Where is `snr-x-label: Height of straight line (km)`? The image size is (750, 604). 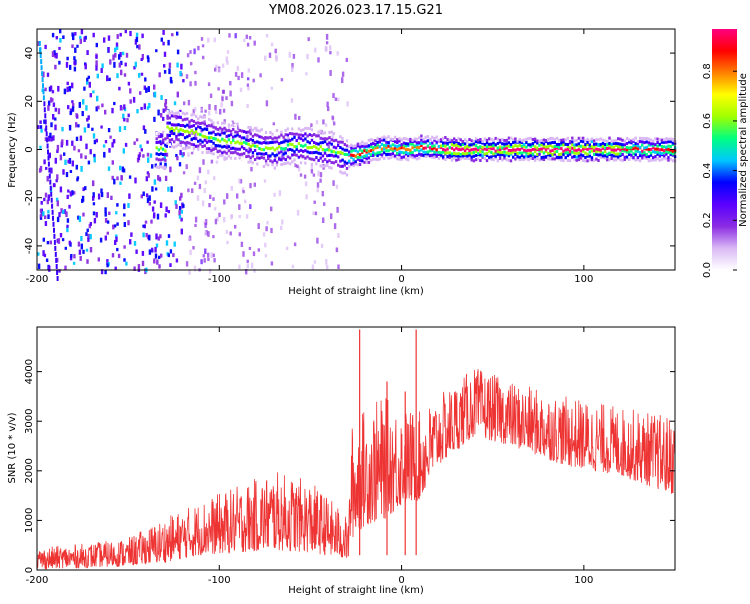 snr-x-label: Height of straight line (km) is located at coordinates (356, 590).